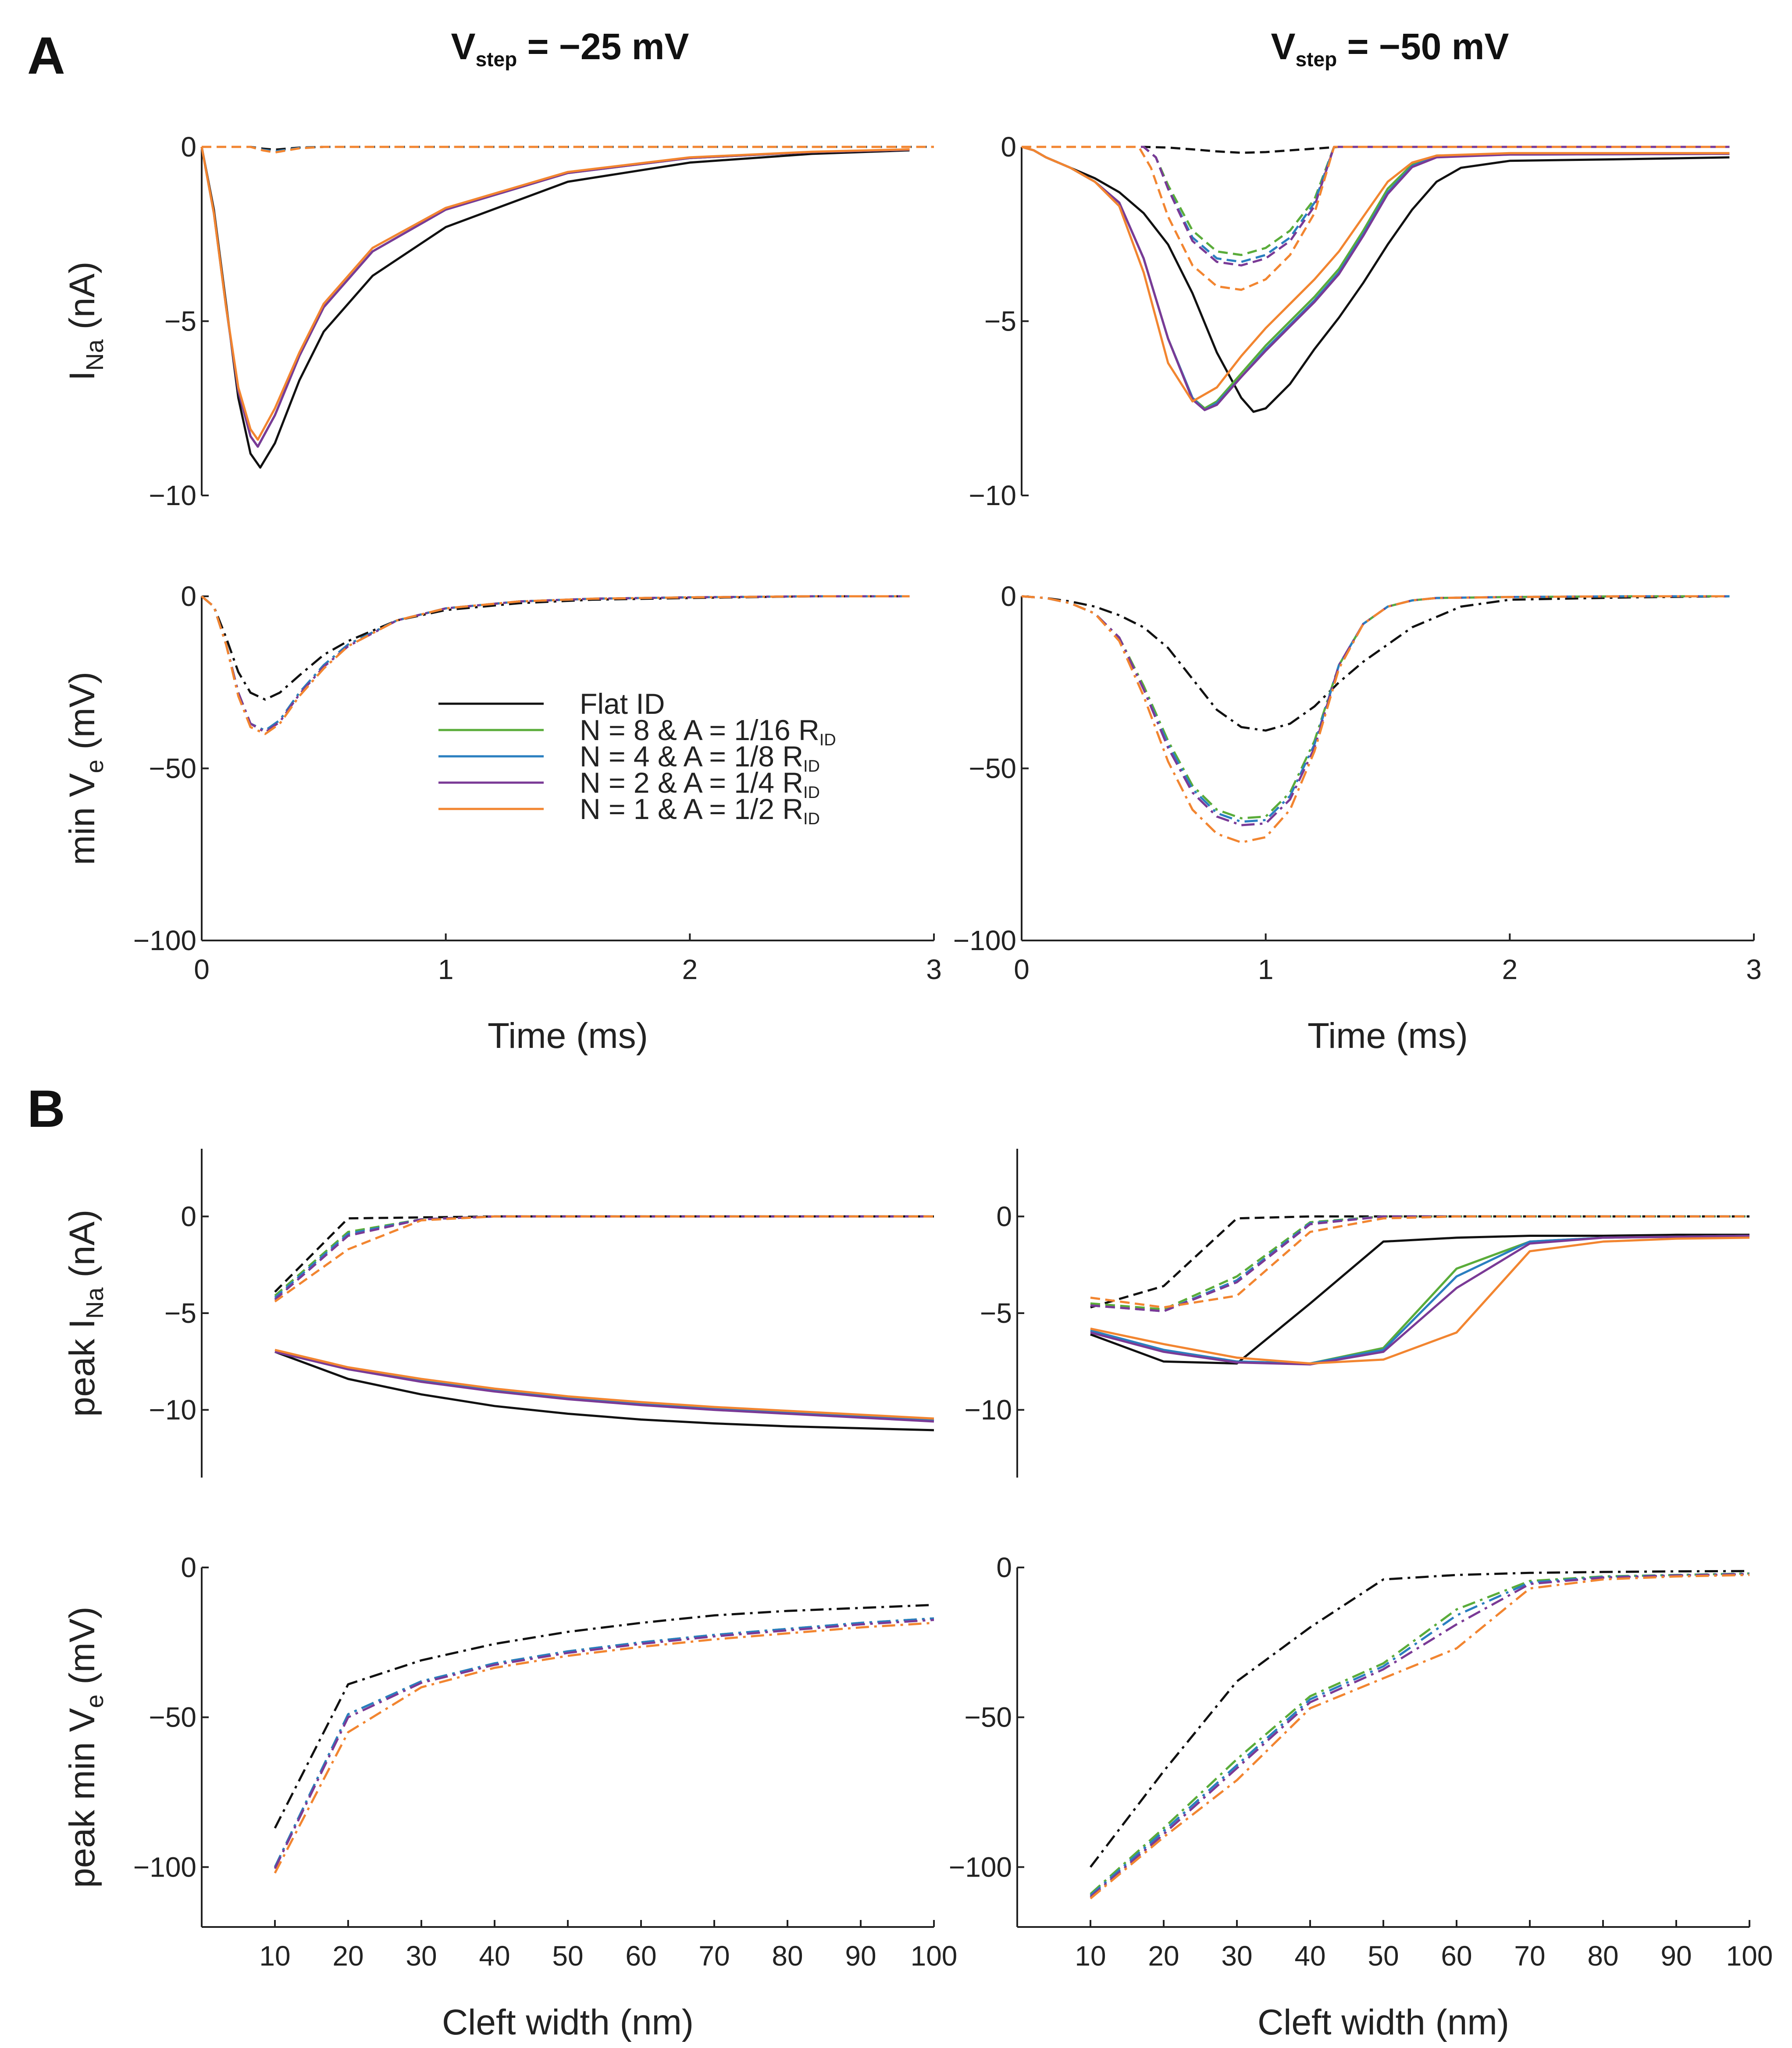 The width and height of the screenshot is (1792, 2048). What do you see at coordinates (85, 768) in the screenshot?
I see `y-axis-label: min Ve (mV)` at bounding box center [85, 768].